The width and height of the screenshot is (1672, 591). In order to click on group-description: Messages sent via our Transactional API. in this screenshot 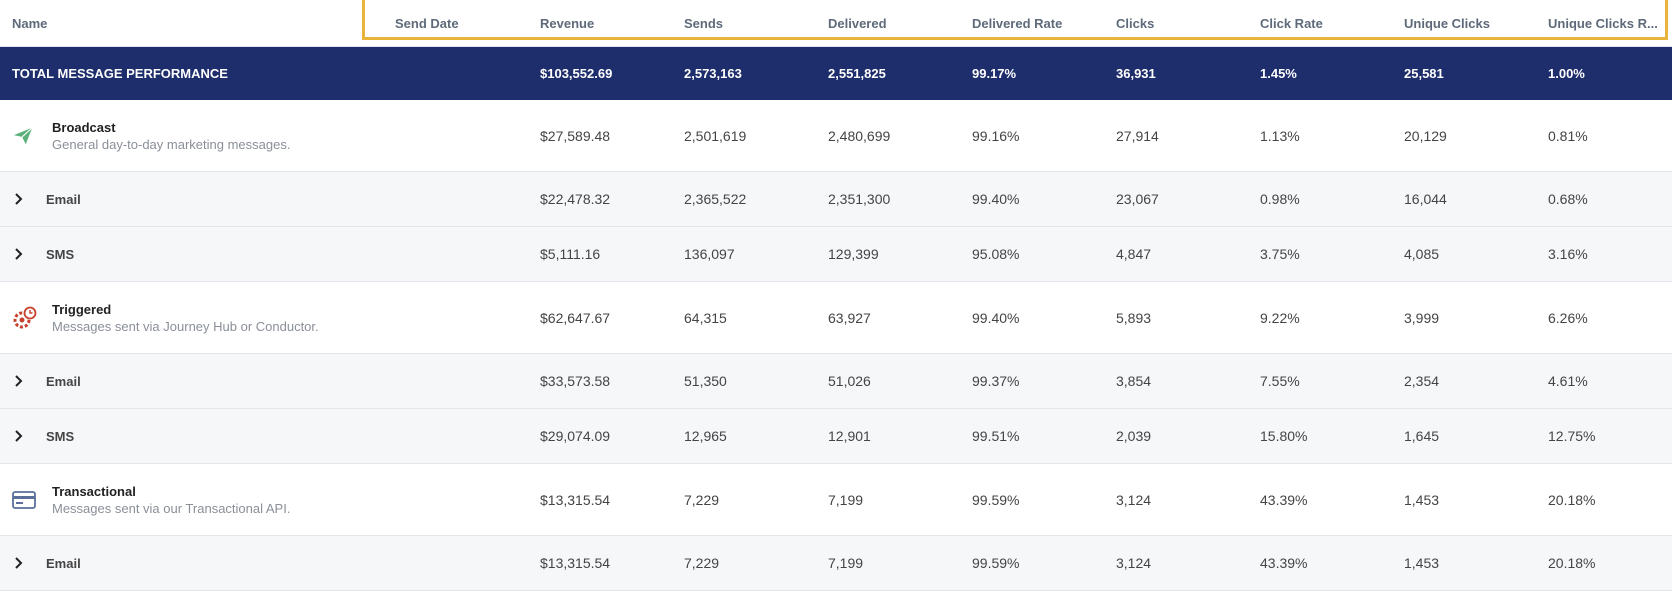, I will do `click(171, 508)`.